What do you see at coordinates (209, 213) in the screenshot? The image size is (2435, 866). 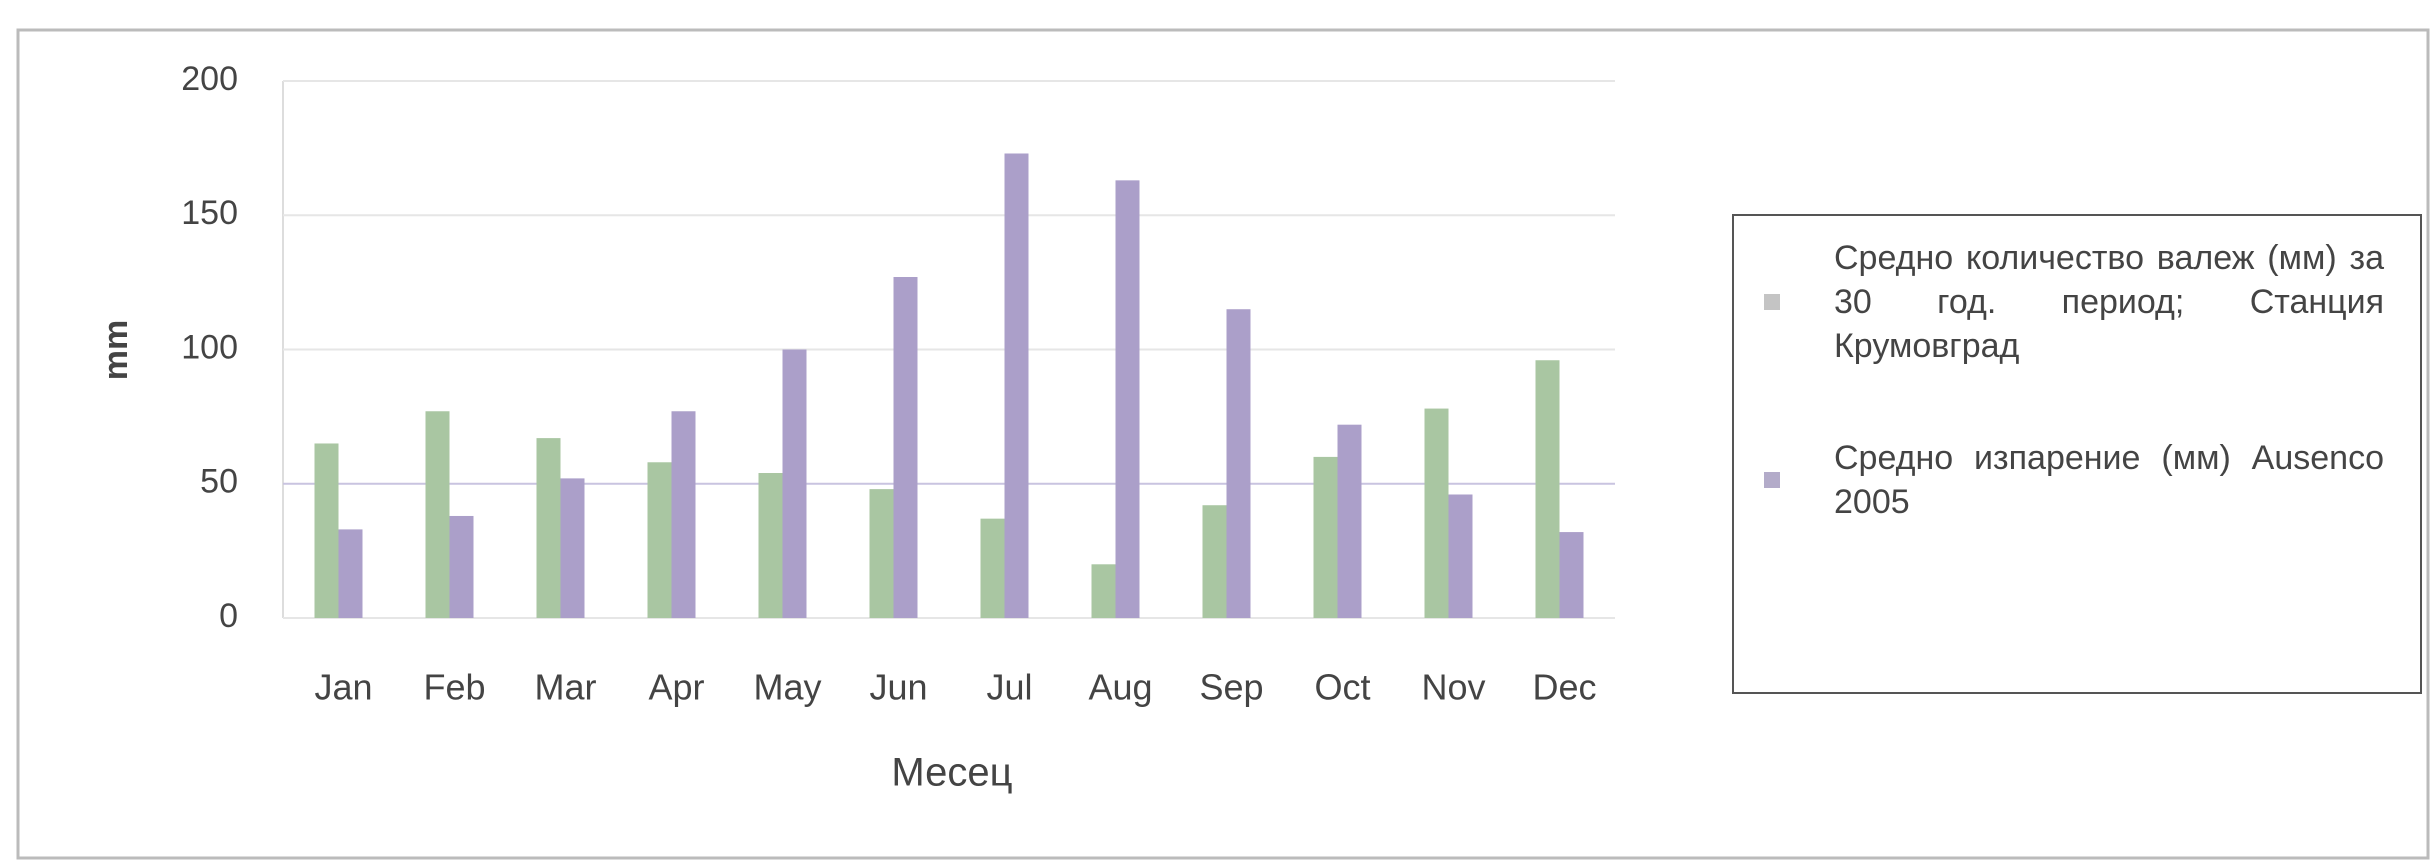 I see `y-tick-label: 150` at bounding box center [209, 213].